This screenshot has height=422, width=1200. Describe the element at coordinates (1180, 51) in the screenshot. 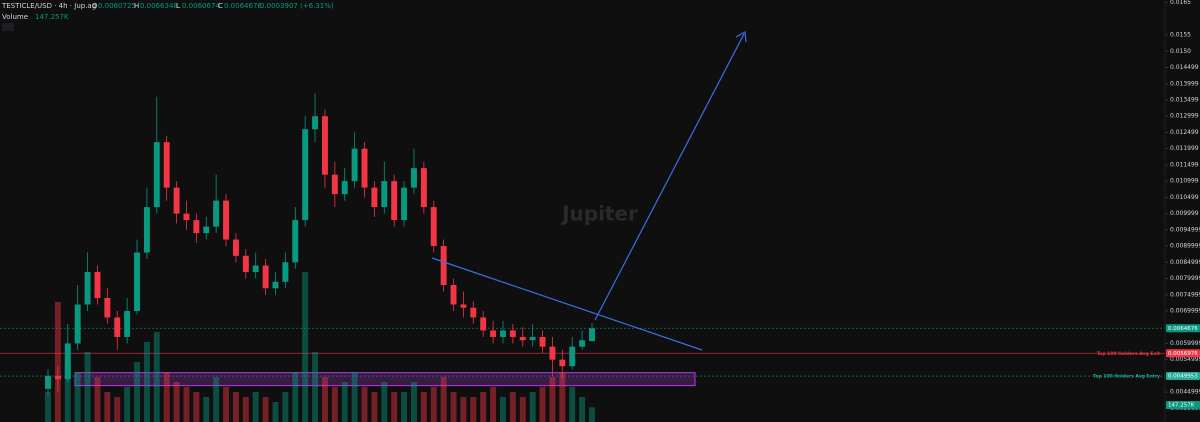

I see `y-tick-label: 0.0150` at that location.